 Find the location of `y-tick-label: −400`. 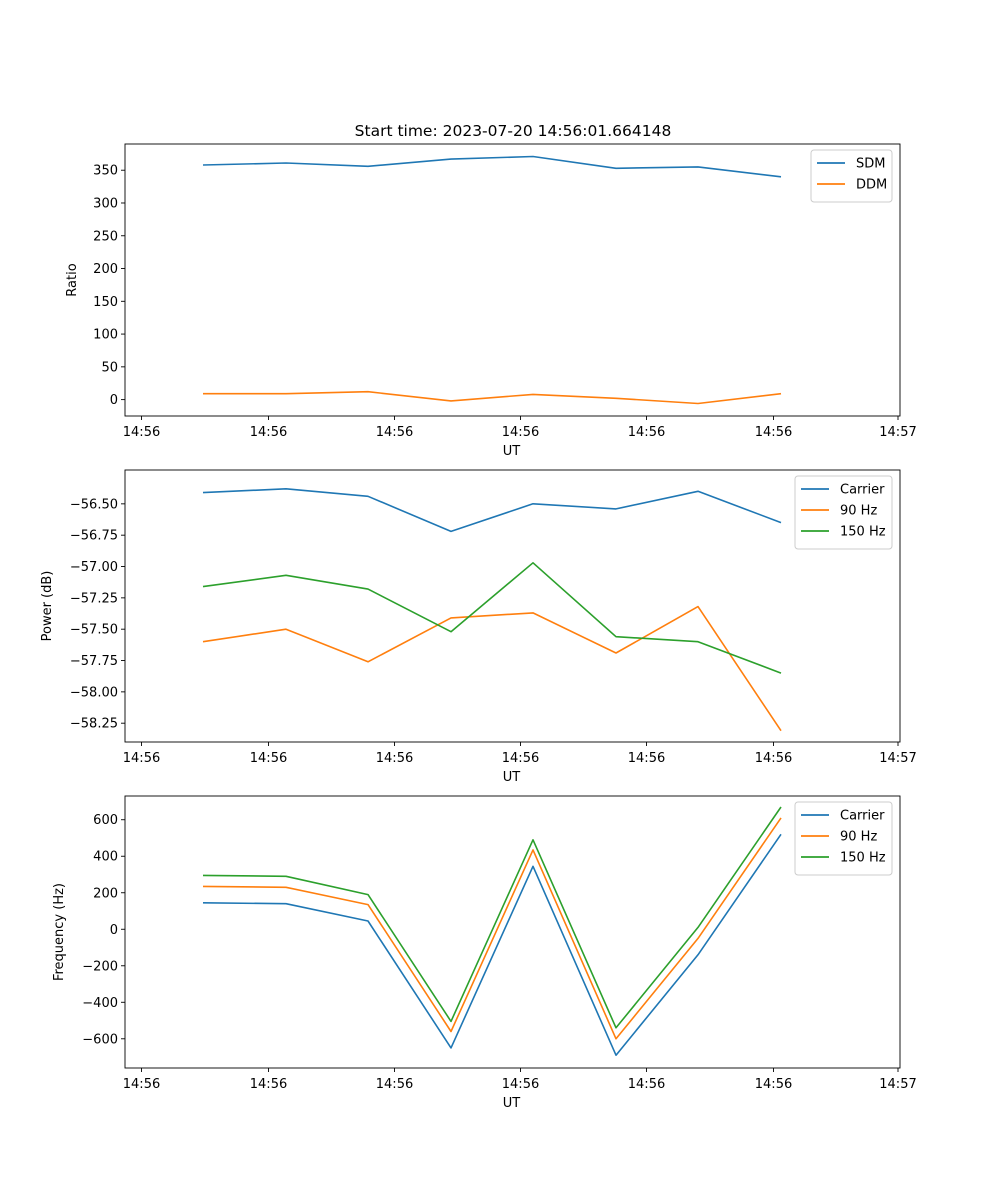

y-tick-label: −400 is located at coordinates (100, 1003).